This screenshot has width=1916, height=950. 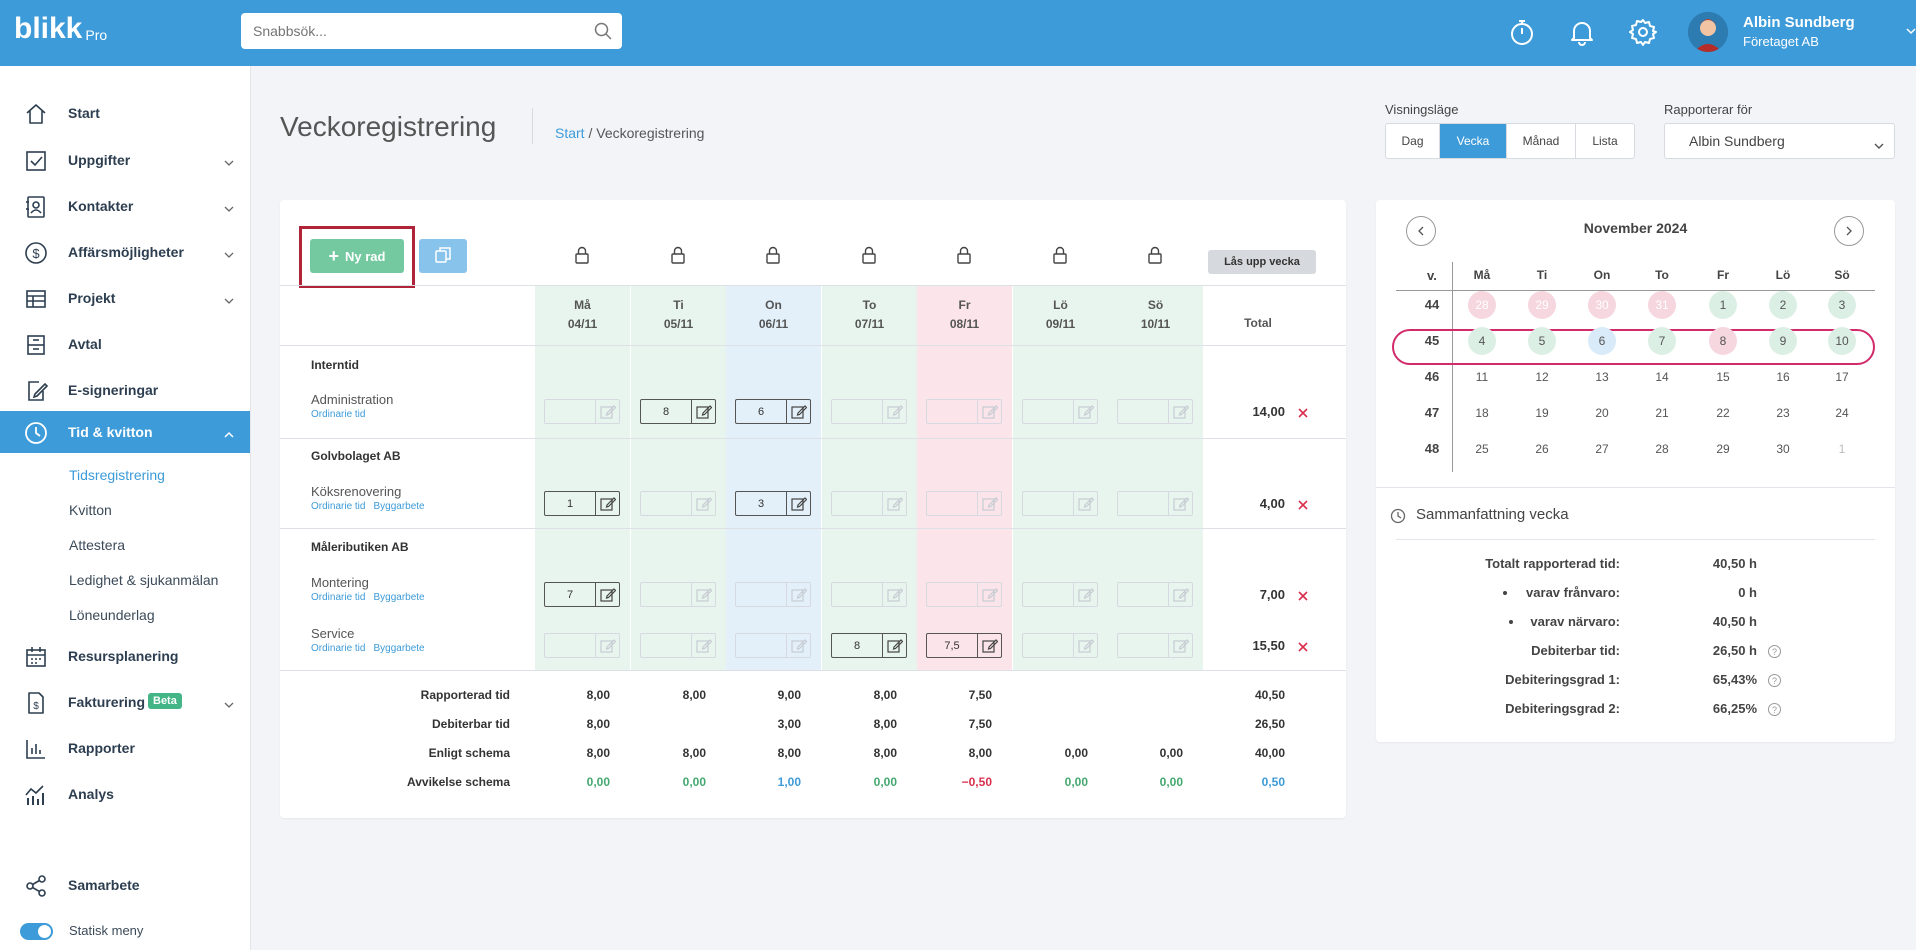 What do you see at coordinates (1911, 32) in the screenshot?
I see `chevron-down-icon` at bounding box center [1911, 32].